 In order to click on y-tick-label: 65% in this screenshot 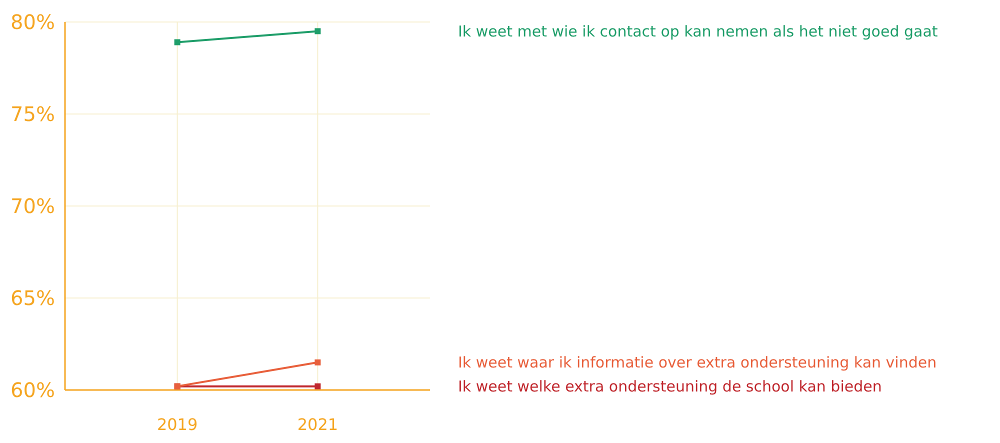, I will do `click(32, 298)`.